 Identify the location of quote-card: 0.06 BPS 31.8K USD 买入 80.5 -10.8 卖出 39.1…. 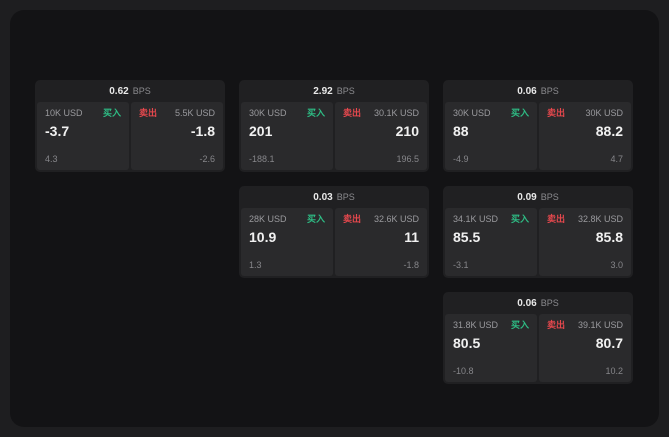
(538, 338).